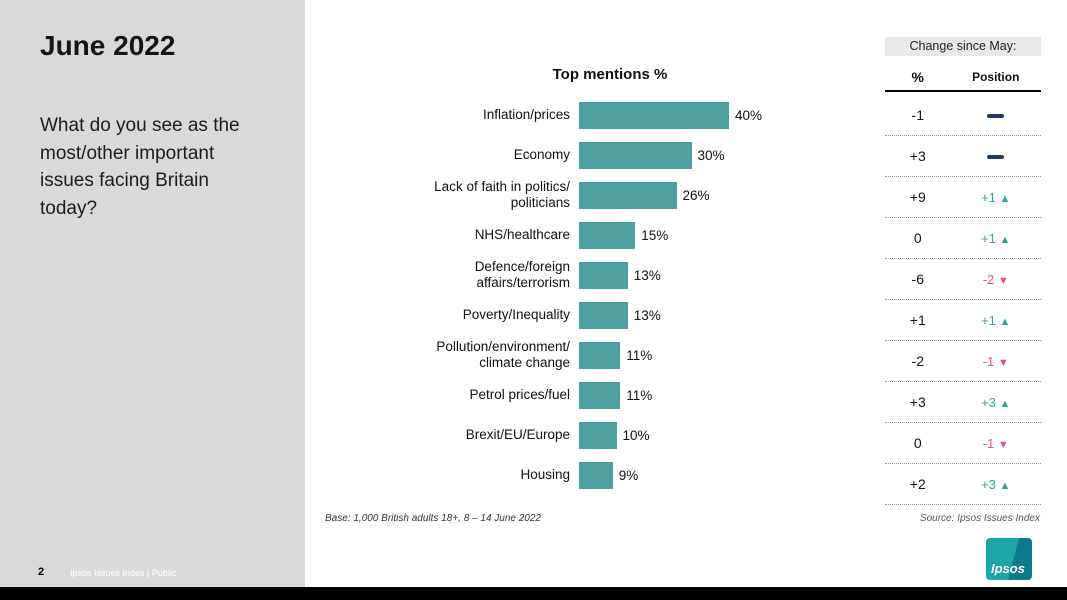  What do you see at coordinates (696, 195) in the screenshot?
I see `chart-value-label: 26%` at bounding box center [696, 195].